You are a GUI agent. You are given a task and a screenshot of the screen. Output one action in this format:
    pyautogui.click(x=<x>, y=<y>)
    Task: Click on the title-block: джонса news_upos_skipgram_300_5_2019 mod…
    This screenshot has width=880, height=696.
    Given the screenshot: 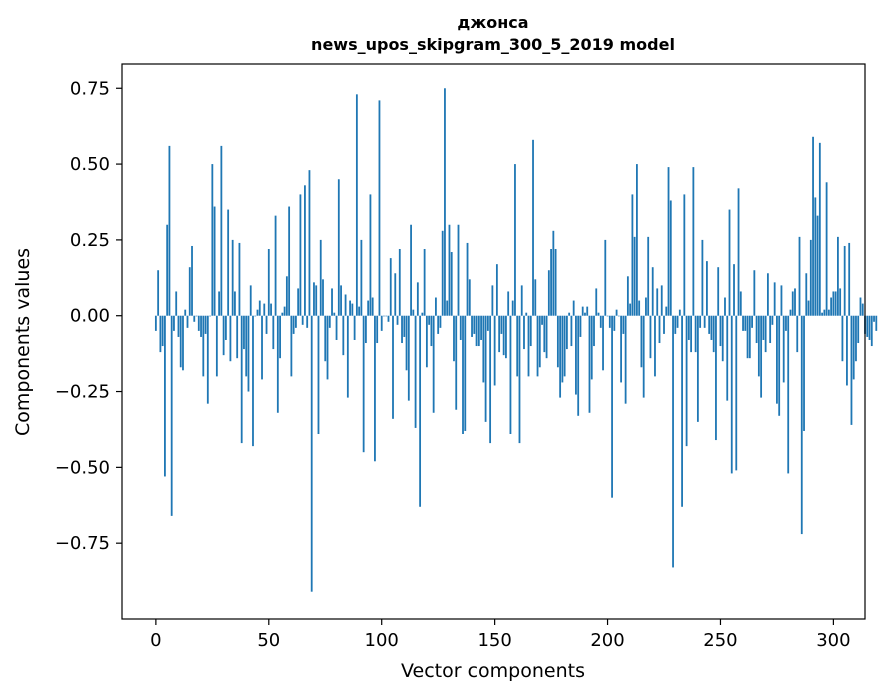 What is the action you would take?
    pyautogui.click(x=493, y=33)
    